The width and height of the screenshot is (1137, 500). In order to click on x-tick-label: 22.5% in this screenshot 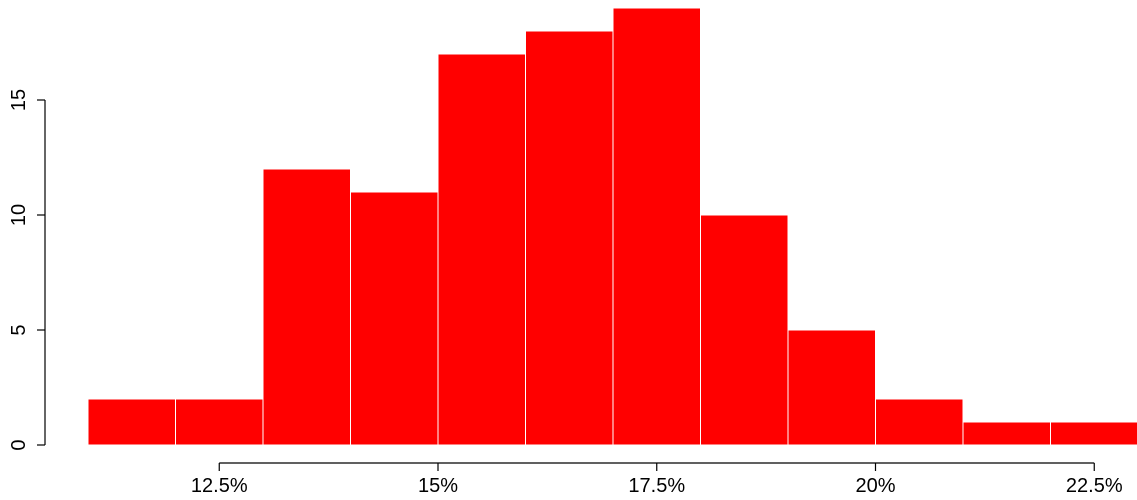, I will do `click(1094, 486)`.